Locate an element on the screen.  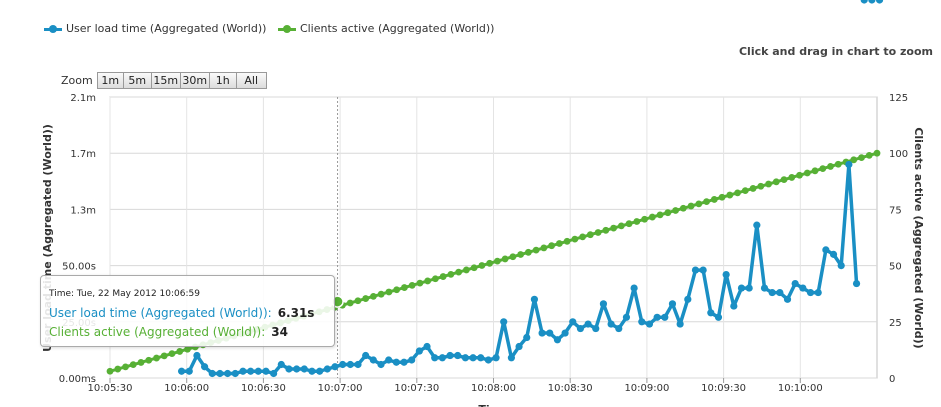
legend-label: User load time (Aggregated (World)) is located at coordinates (166, 28).